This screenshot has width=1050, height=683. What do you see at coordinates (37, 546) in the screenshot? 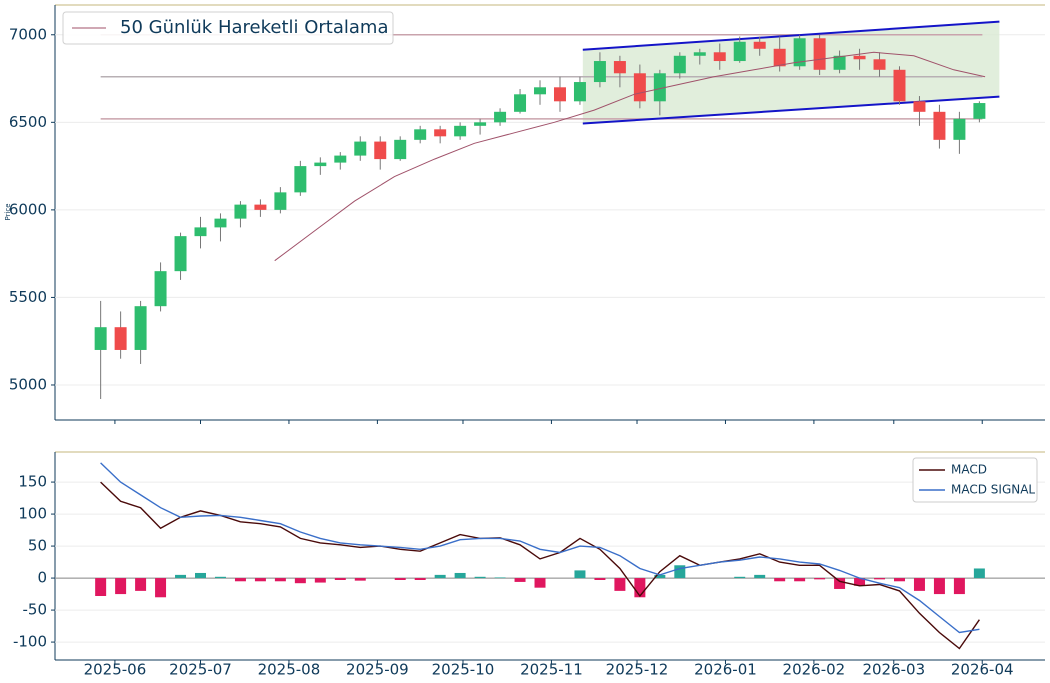
I see `y-tick-label: 50` at bounding box center [37, 546].